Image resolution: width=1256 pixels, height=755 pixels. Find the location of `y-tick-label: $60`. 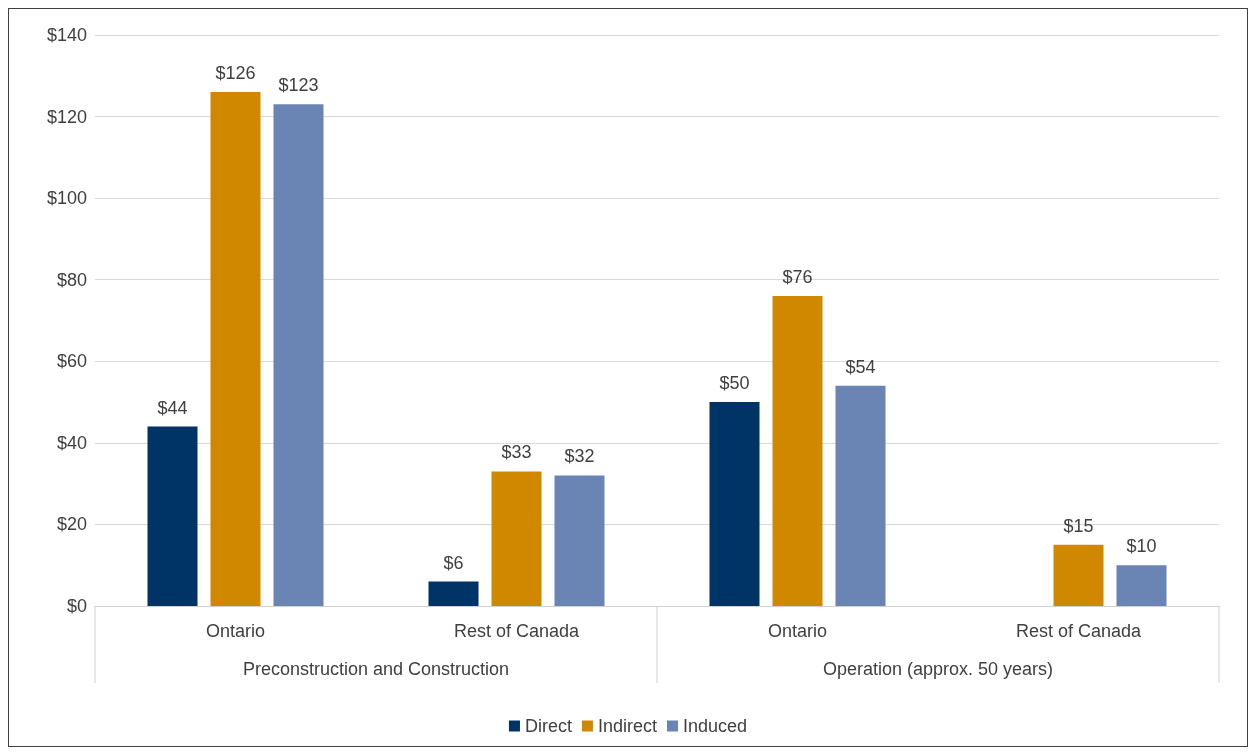

y-tick-label: $60 is located at coordinates (71, 361).